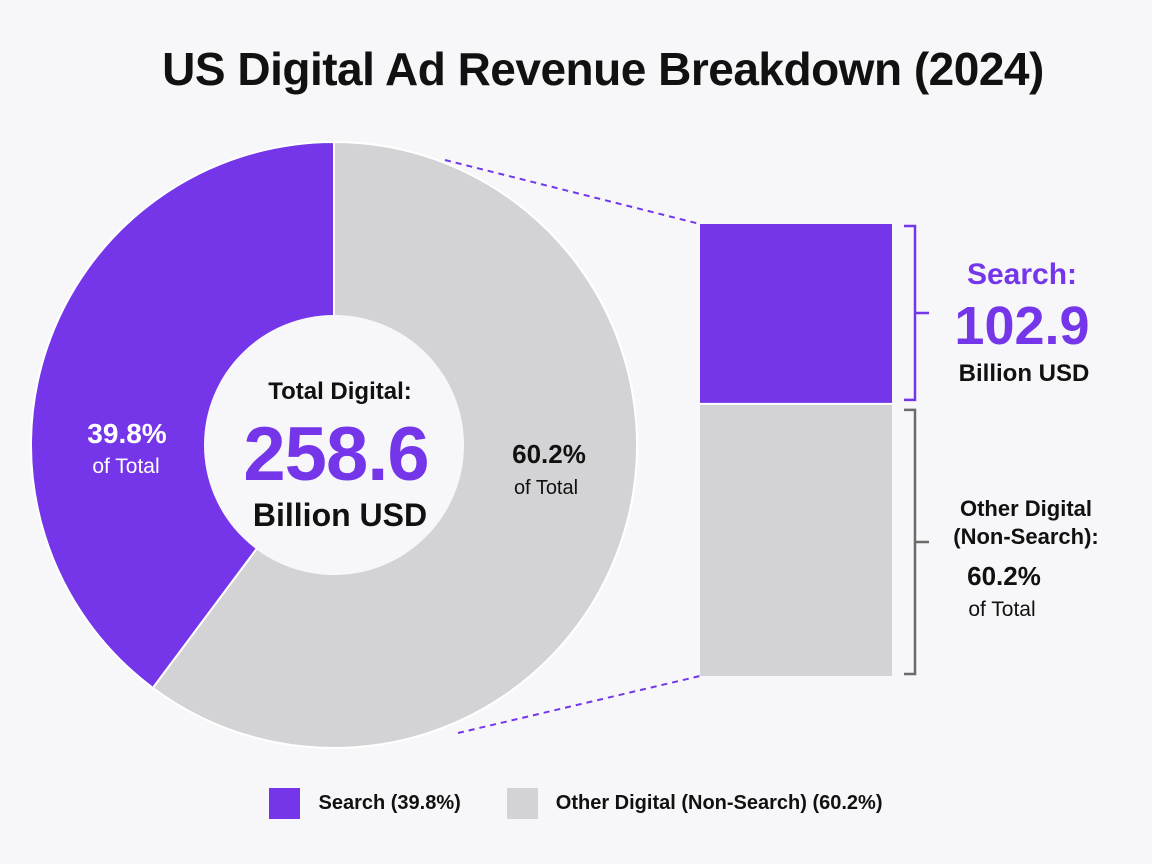  I want to click on legend-item-other-digital: Other Digital (Non-Search) (60.2%), so click(694, 803).